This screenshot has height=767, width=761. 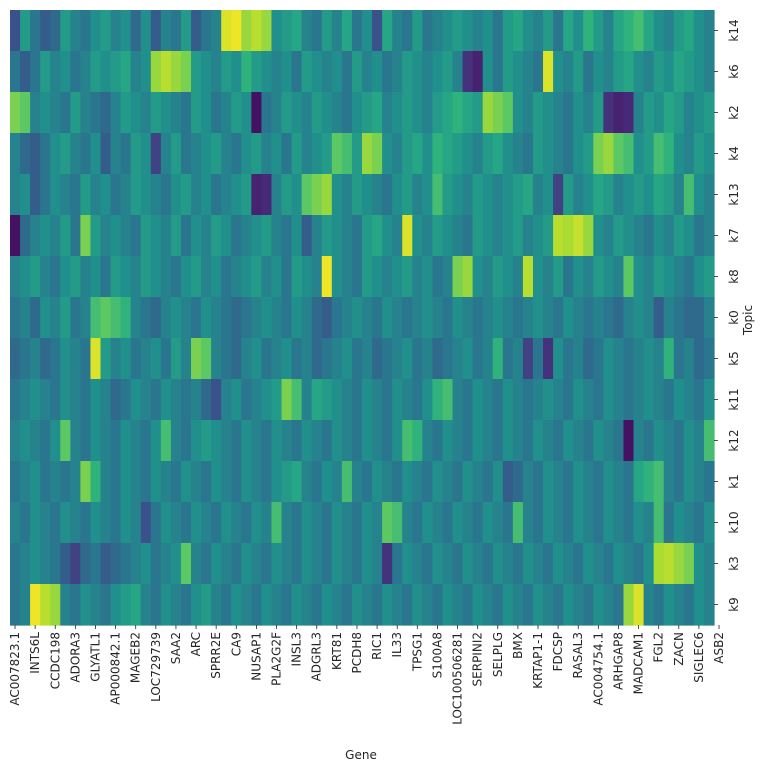 I want to click on x-tick-label: ADORA3, so click(x=75, y=657).